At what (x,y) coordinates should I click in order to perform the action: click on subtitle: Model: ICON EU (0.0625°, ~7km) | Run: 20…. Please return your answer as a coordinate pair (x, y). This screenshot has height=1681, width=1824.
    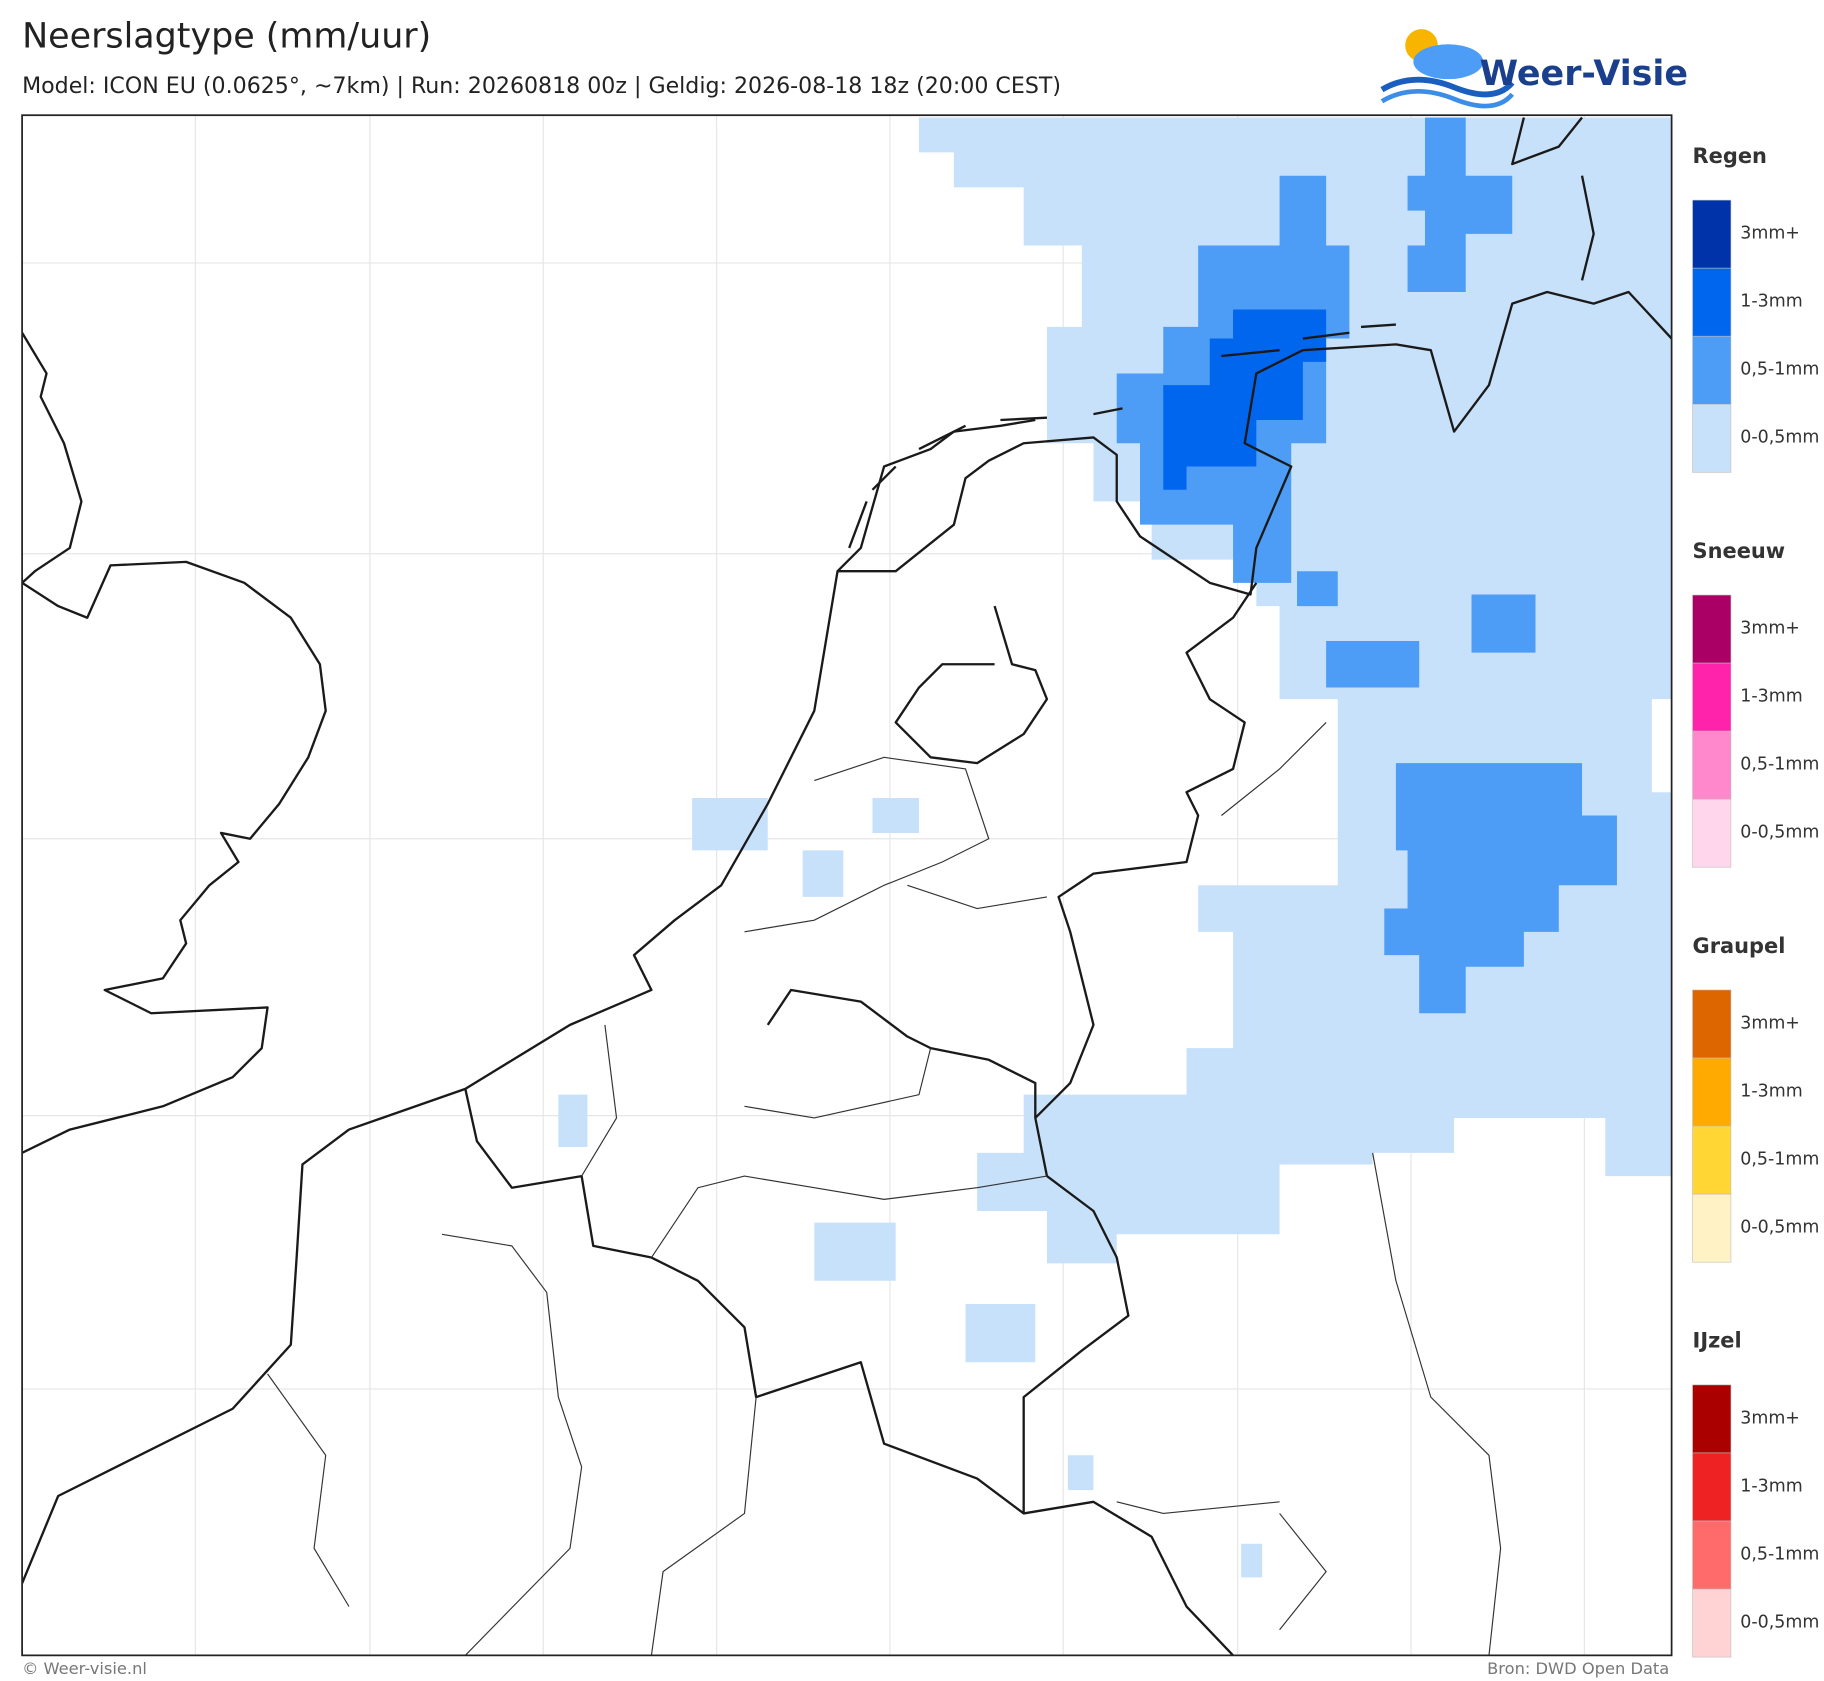
    Looking at the image, I should click on (541, 86).